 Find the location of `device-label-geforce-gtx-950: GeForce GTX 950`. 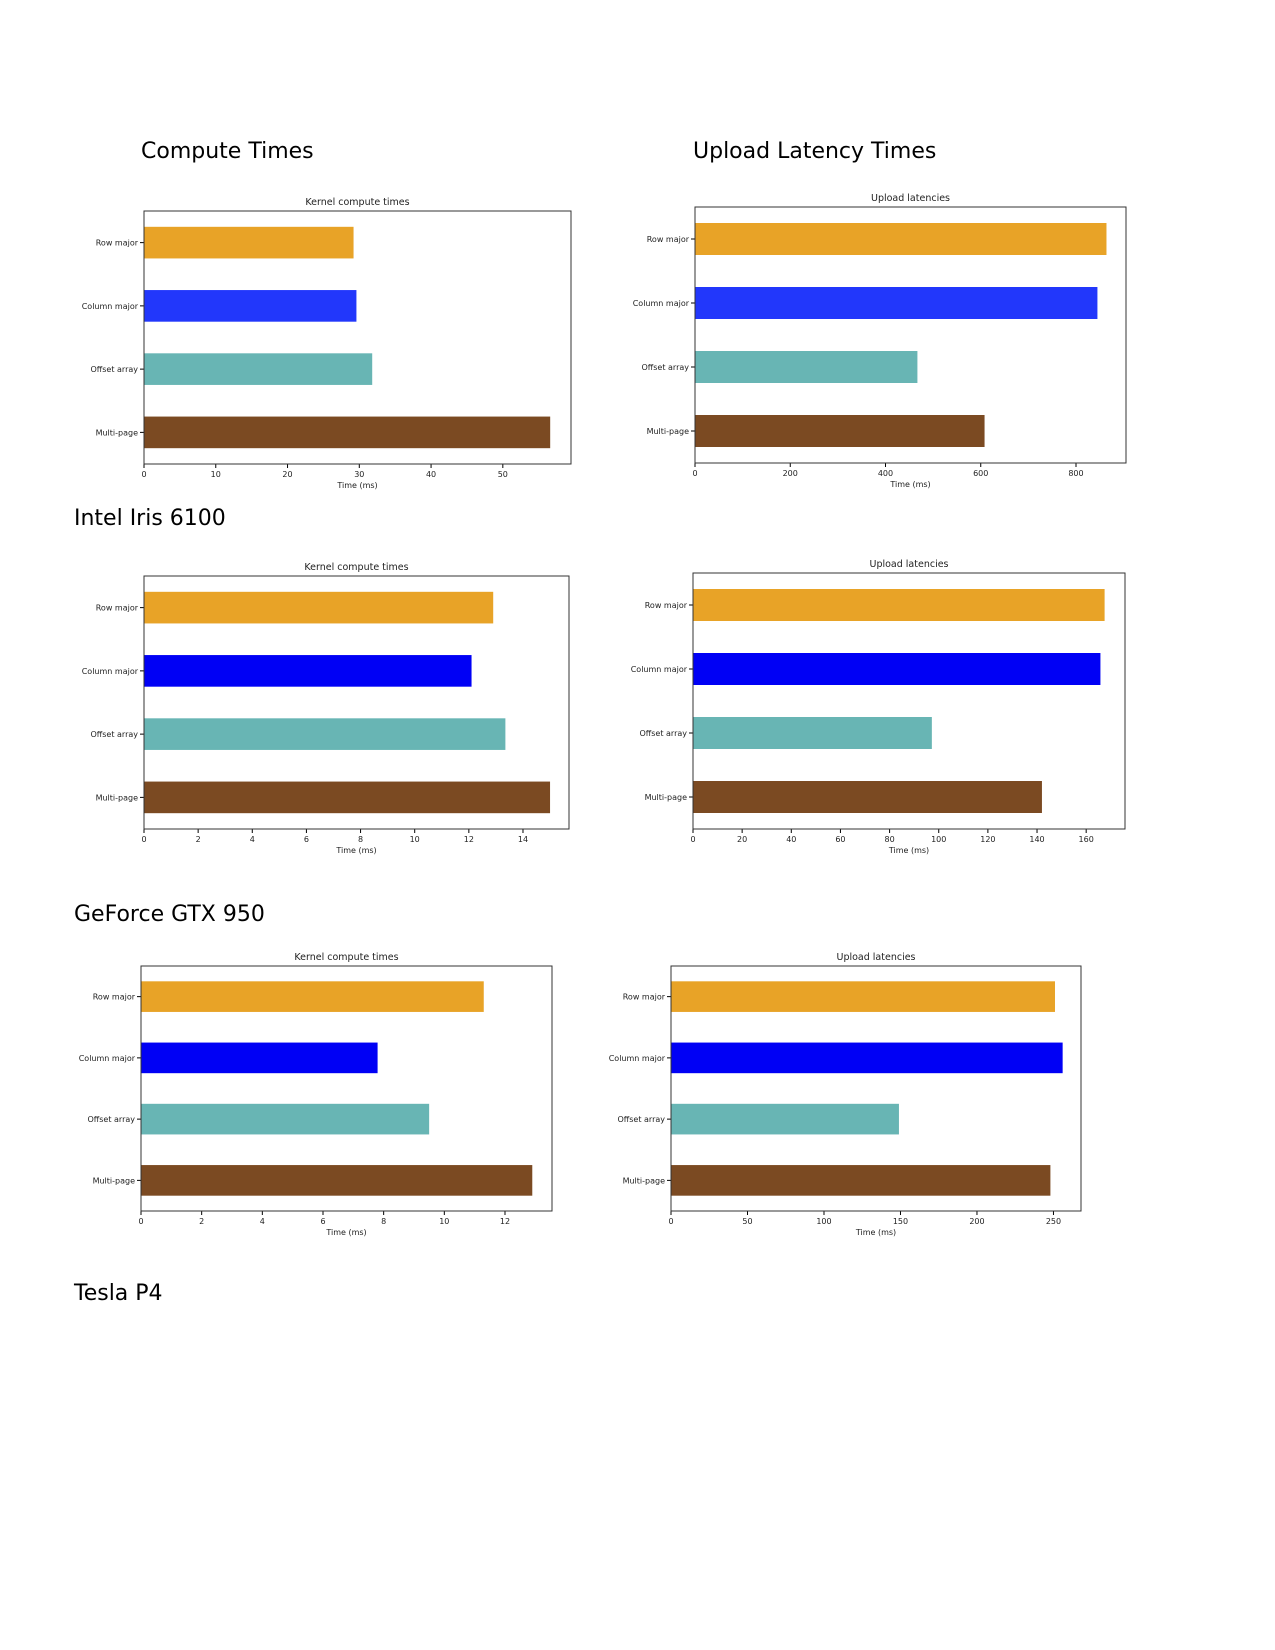

device-label-geforce-gtx-950: GeForce GTX 950 is located at coordinates (169, 914).